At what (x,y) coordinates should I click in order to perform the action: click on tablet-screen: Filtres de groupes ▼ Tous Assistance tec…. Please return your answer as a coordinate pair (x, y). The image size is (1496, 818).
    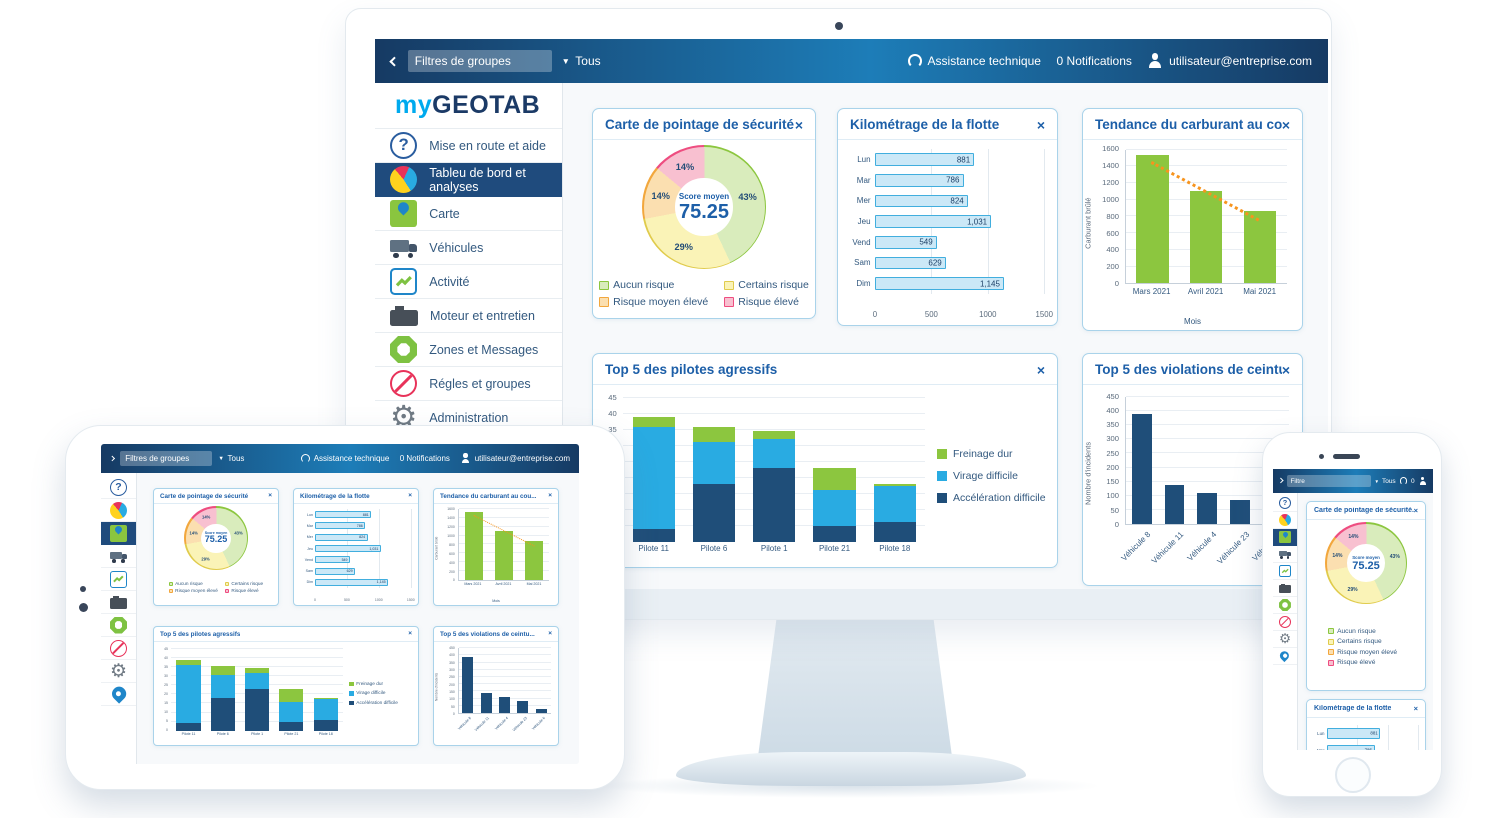
    Looking at the image, I should click on (340, 604).